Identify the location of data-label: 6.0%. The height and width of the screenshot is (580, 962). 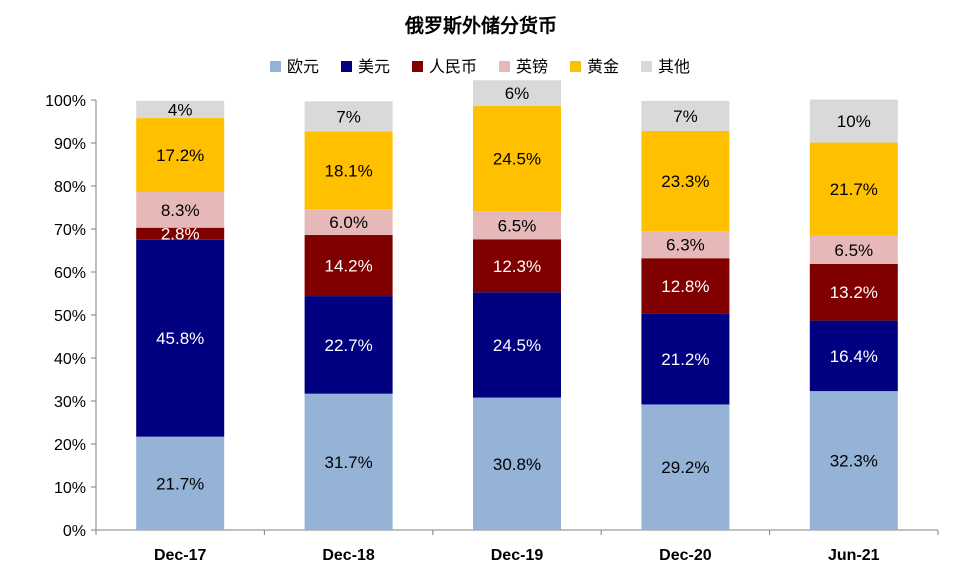
(348, 222).